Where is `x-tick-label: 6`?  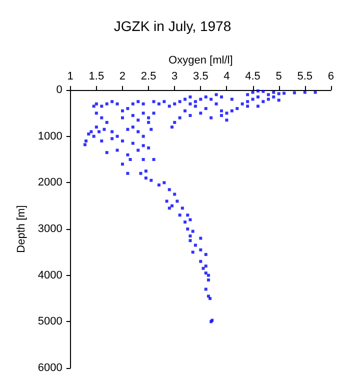
x-tick-label: 6 is located at coordinates (331, 76).